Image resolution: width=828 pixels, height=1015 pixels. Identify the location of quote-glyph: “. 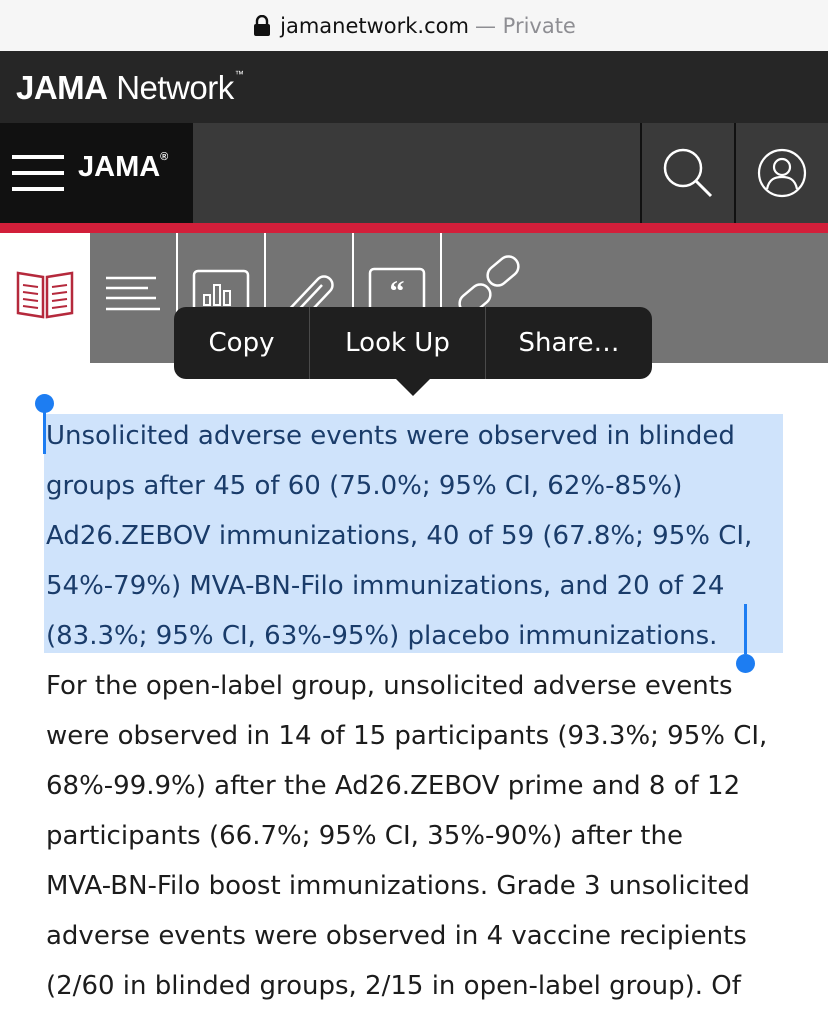
(397, 291).